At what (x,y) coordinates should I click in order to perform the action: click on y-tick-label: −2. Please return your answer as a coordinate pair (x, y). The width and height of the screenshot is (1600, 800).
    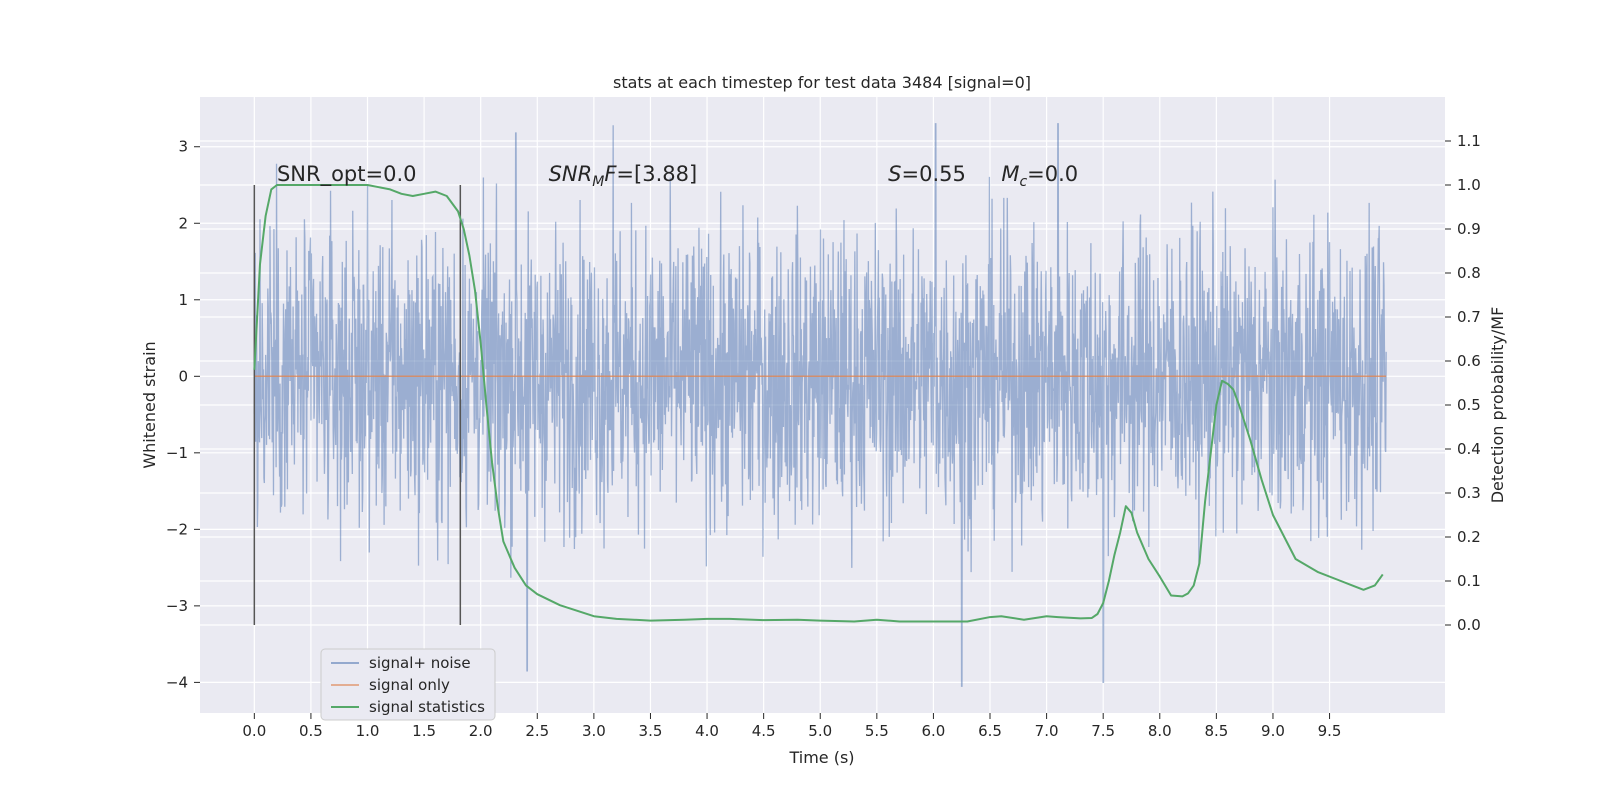
    Looking at the image, I should click on (177, 529).